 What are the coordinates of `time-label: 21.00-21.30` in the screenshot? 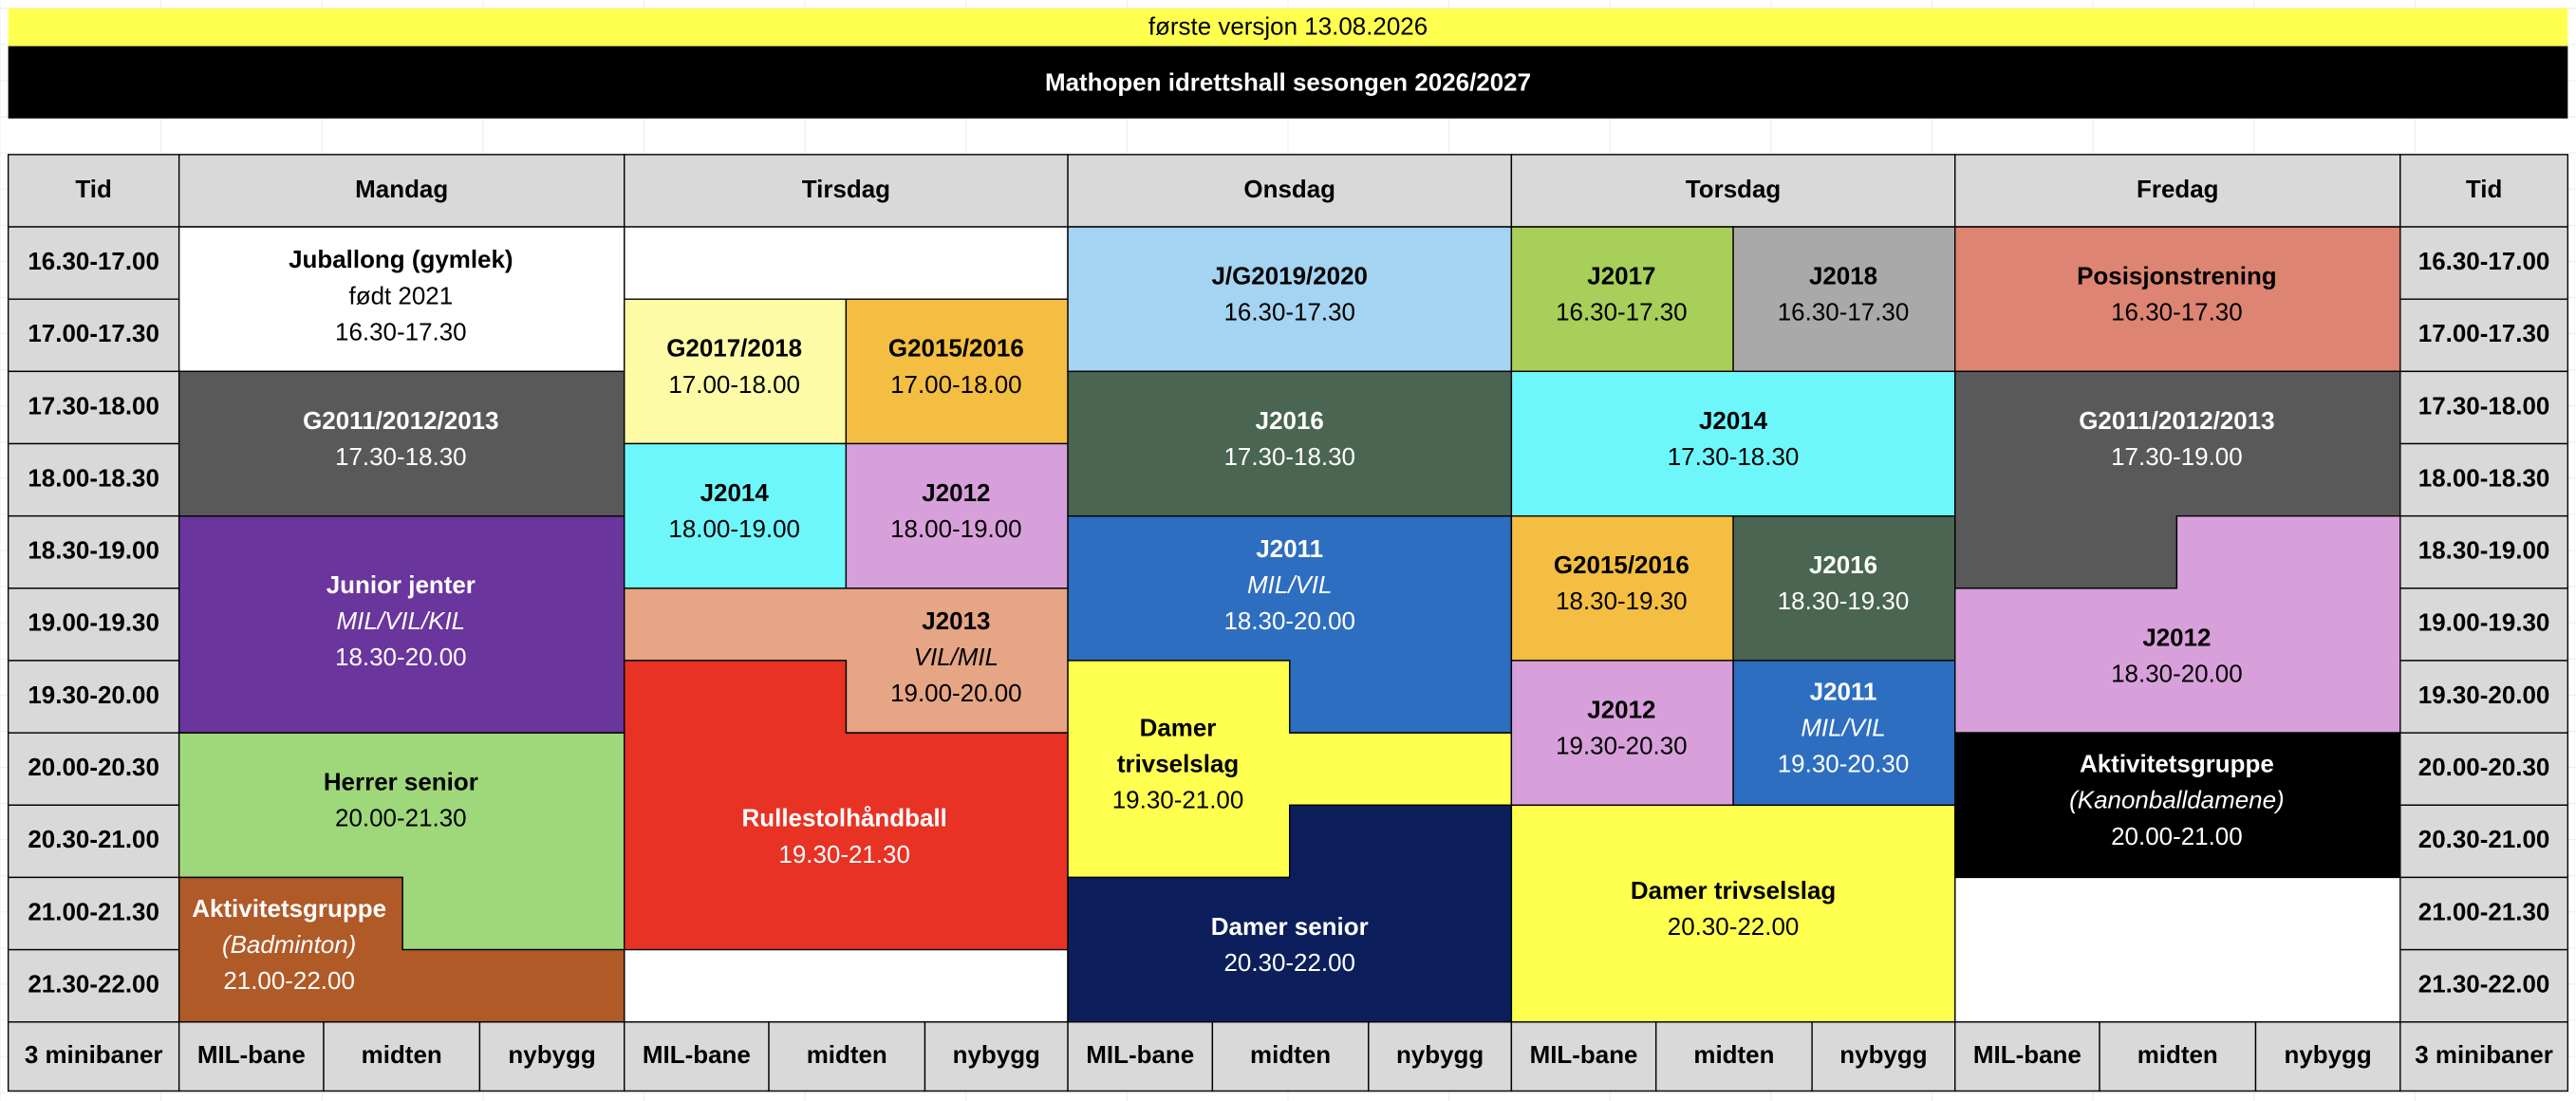 It's located at (93, 911).